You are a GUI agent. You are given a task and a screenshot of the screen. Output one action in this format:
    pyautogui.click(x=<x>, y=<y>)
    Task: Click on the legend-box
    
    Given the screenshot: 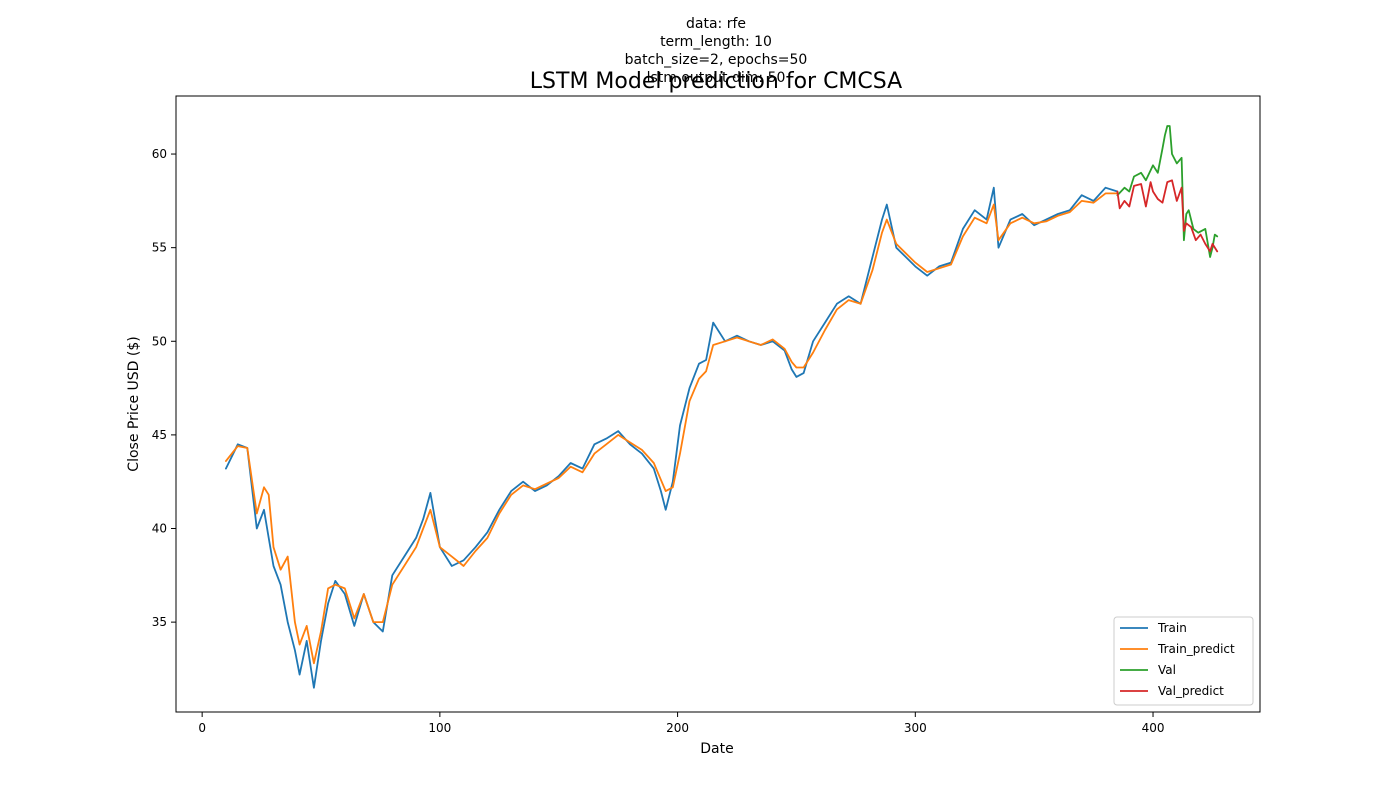 What is the action you would take?
    pyautogui.click(x=1183, y=661)
    